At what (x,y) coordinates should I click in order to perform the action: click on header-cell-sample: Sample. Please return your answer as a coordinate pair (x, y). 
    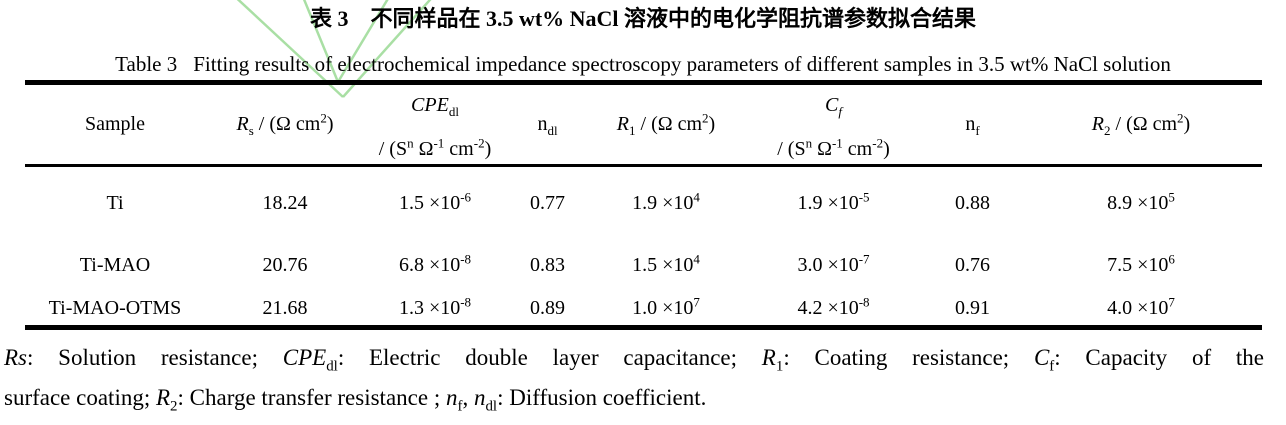
    Looking at the image, I should click on (115, 124).